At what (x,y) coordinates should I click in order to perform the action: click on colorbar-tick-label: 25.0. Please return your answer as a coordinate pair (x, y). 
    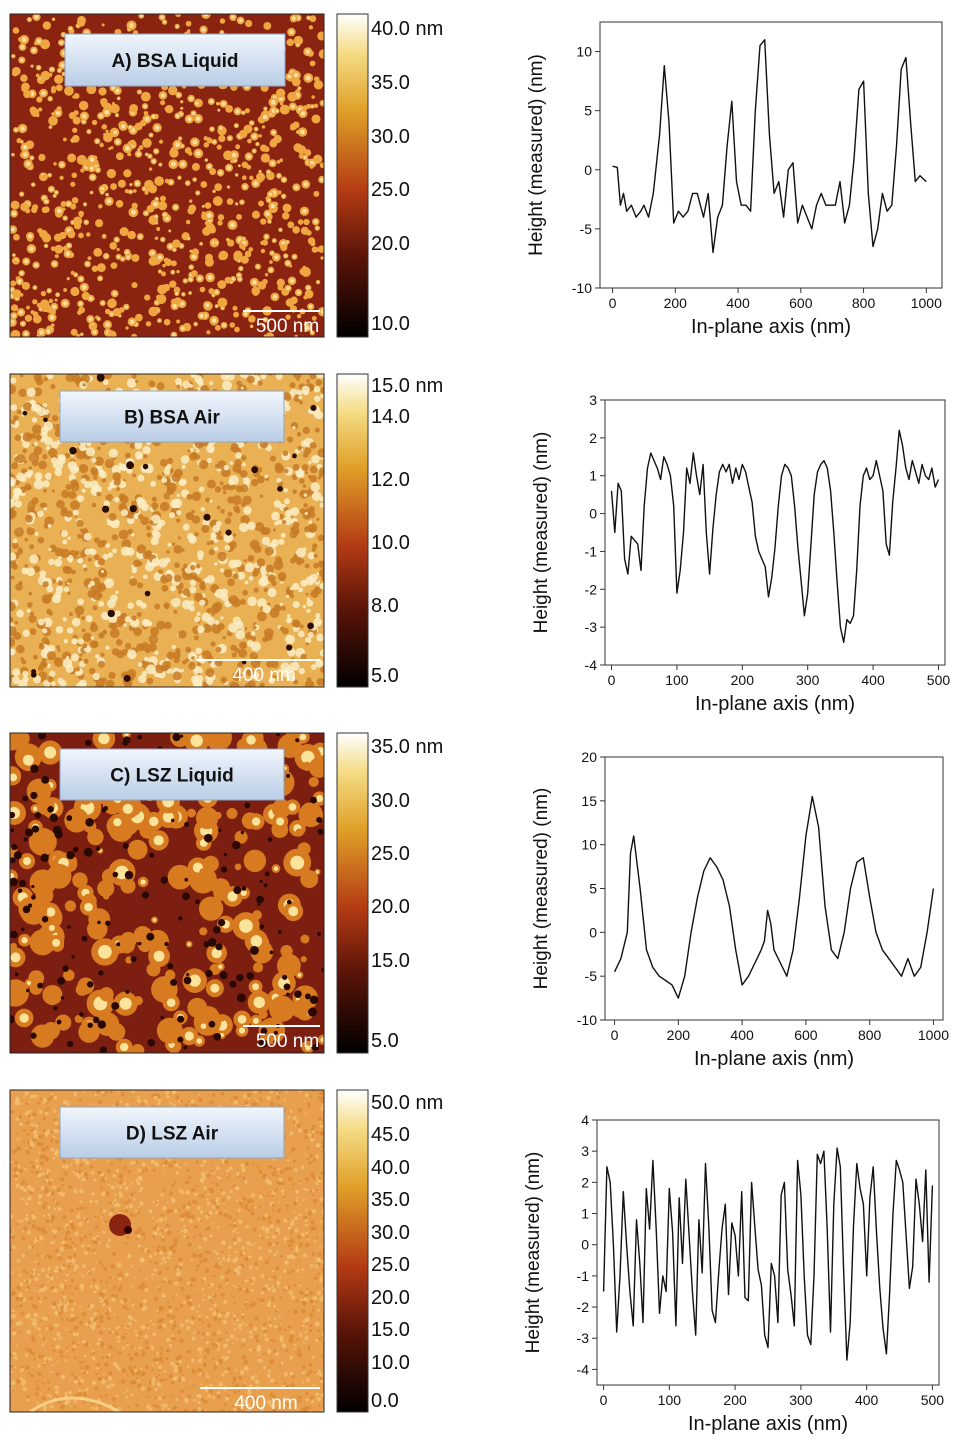
    Looking at the image, I should click on (390, 190).